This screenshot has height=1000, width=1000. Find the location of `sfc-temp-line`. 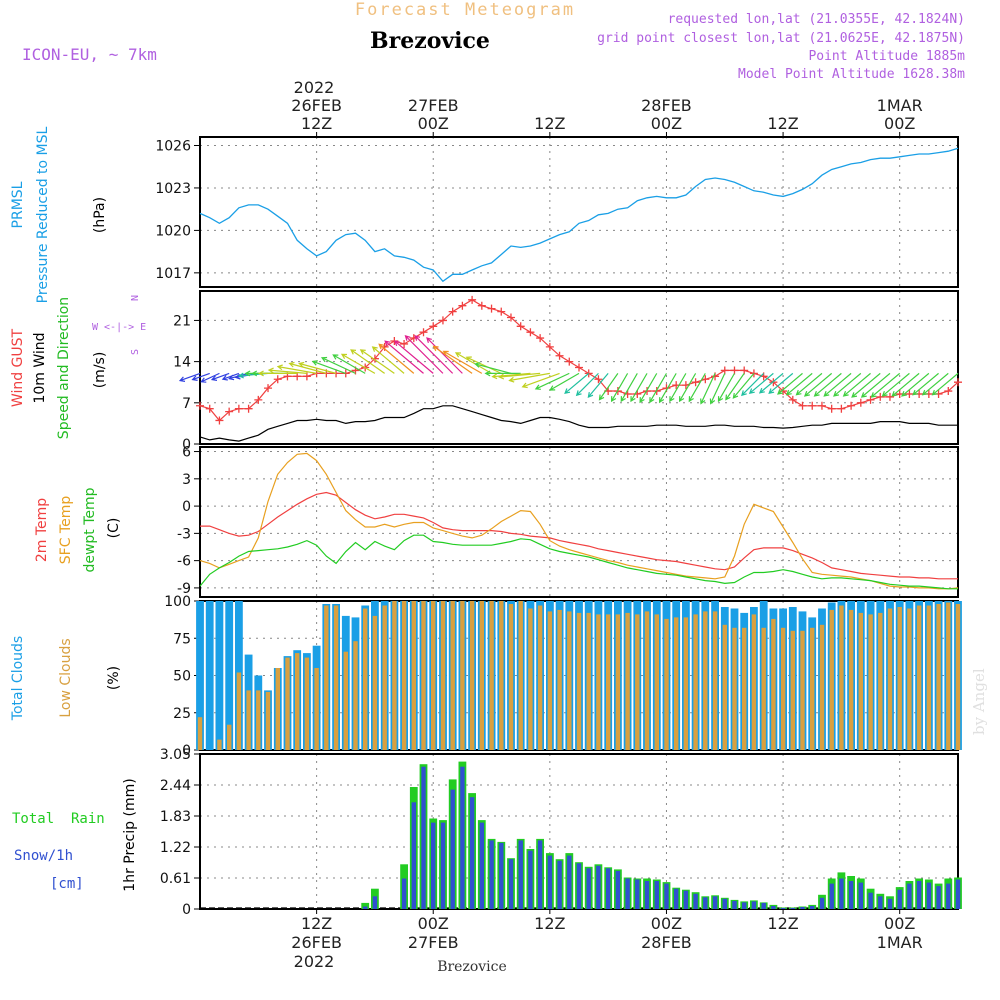

sfc-temp-line is located at coordinates (579, 521).